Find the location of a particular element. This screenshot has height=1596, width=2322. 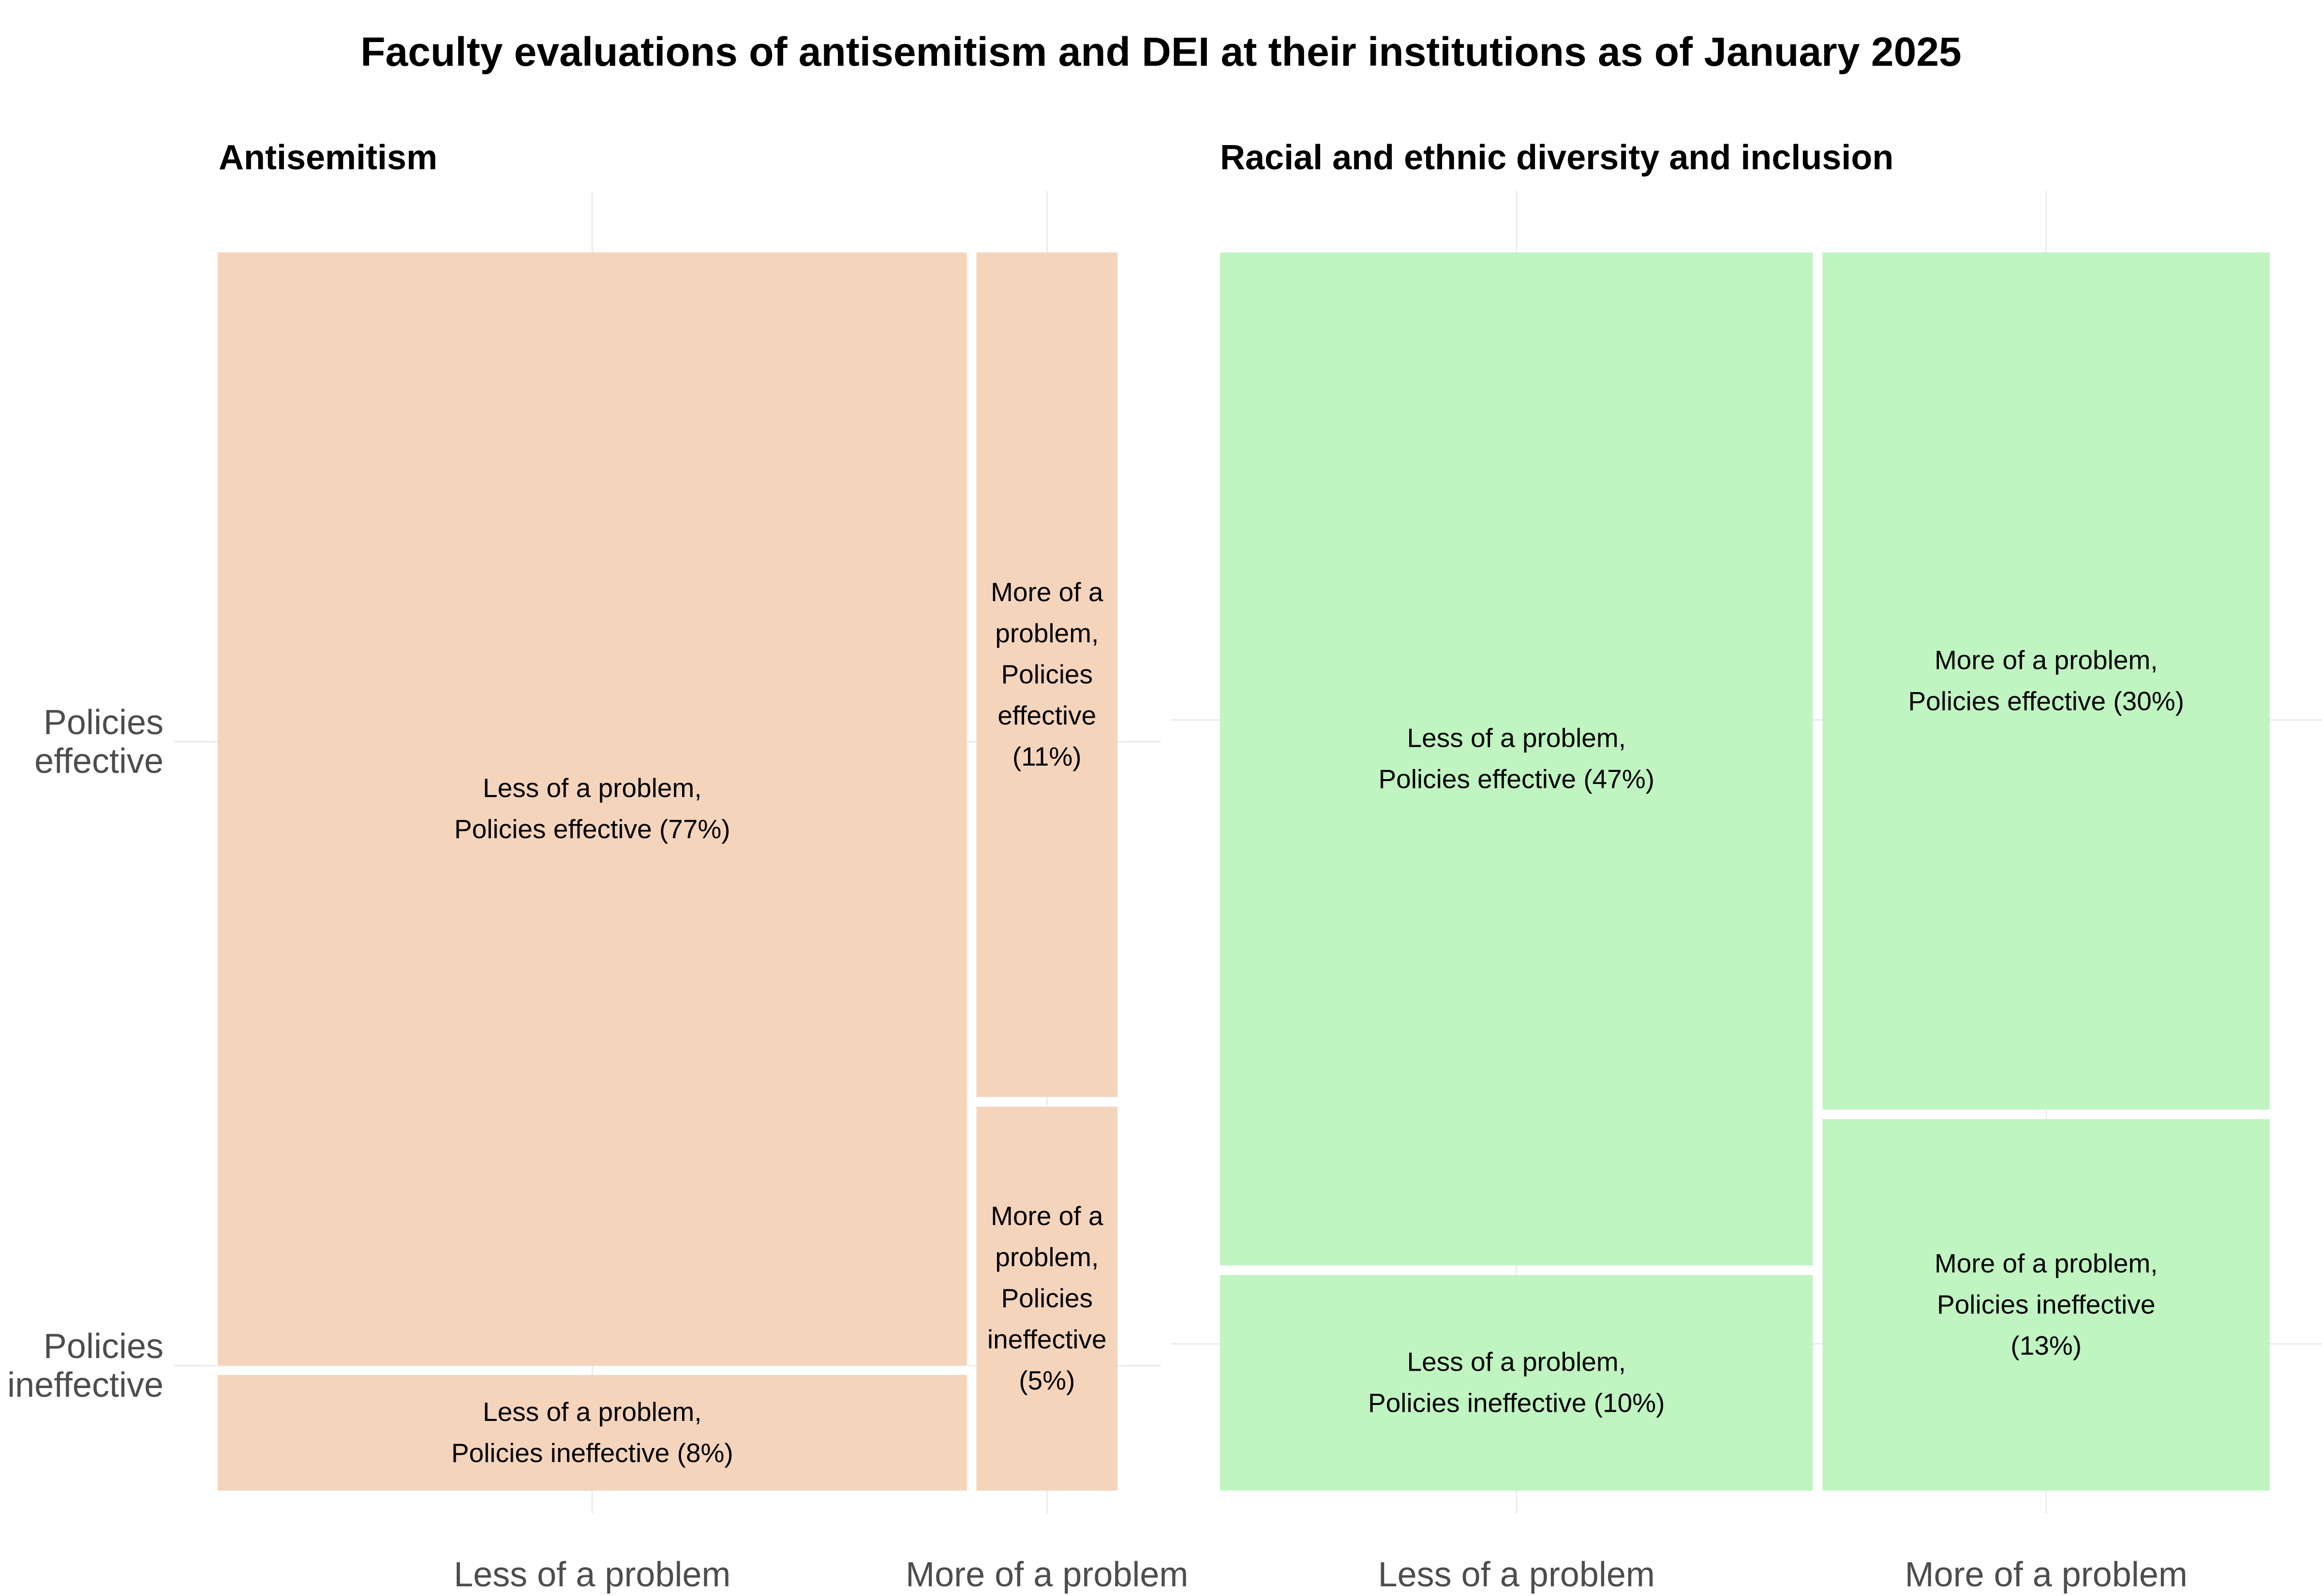

cell-label: More of a problem, Policies effective (11%) is located at coordinates (1047, 674).